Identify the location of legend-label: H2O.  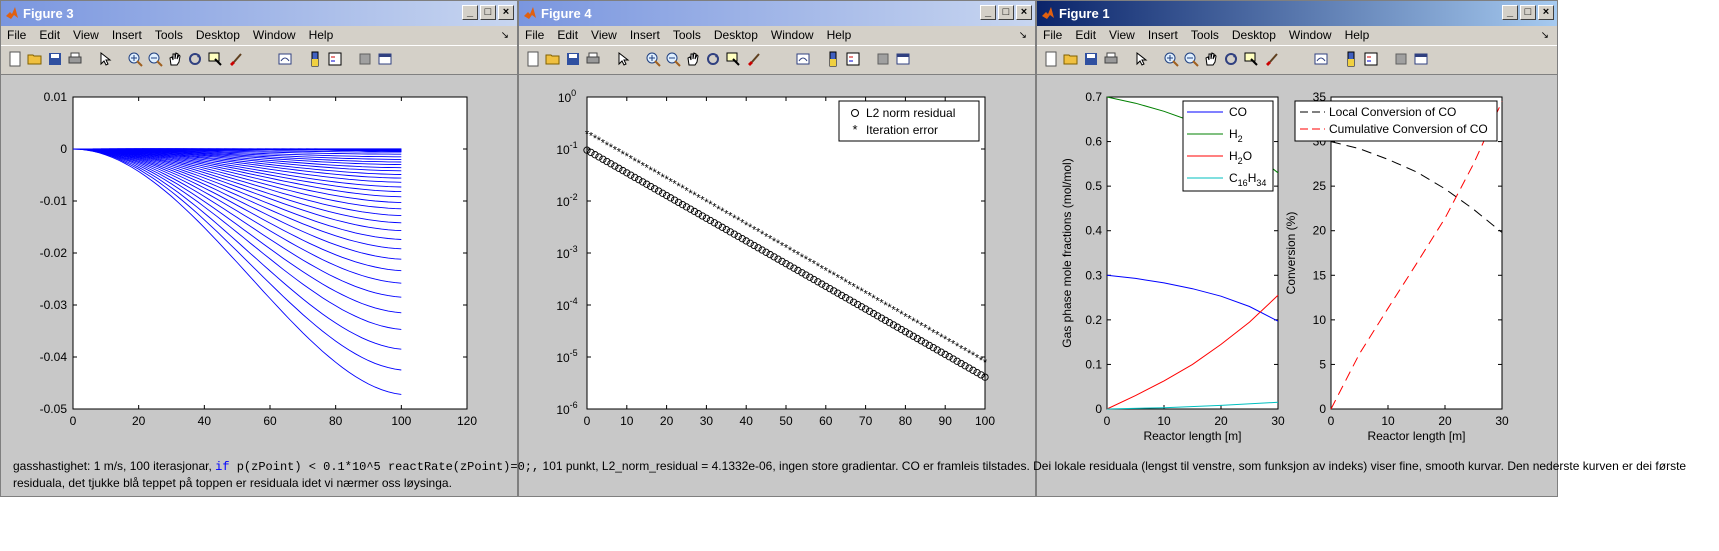
(1240, 157).